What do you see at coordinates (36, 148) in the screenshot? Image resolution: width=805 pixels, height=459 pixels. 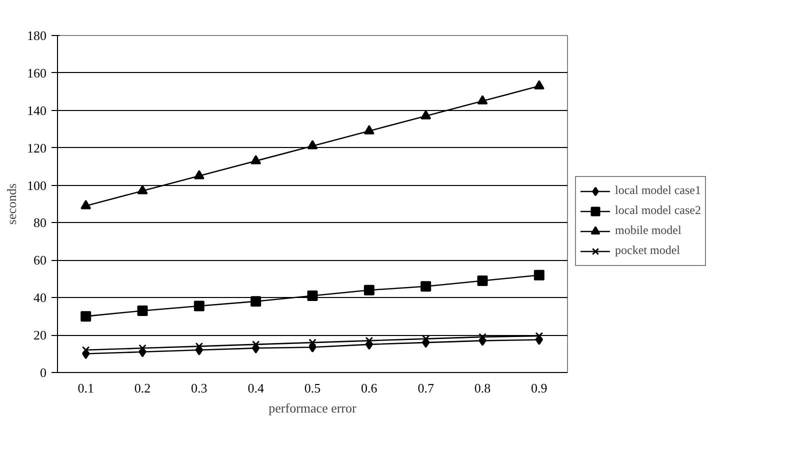 I see `y-tick-label: 120` at bounding box center [36, 148].